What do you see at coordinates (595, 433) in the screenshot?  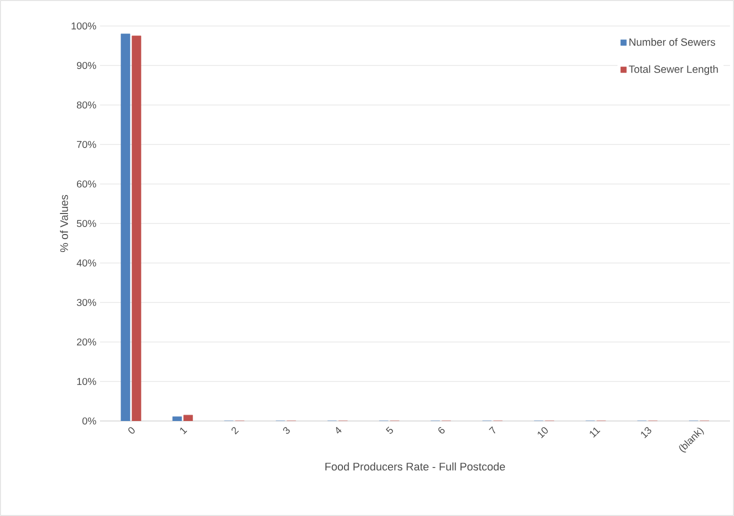 I see `x-tick-label: 11` at bounding box center [595, 433].